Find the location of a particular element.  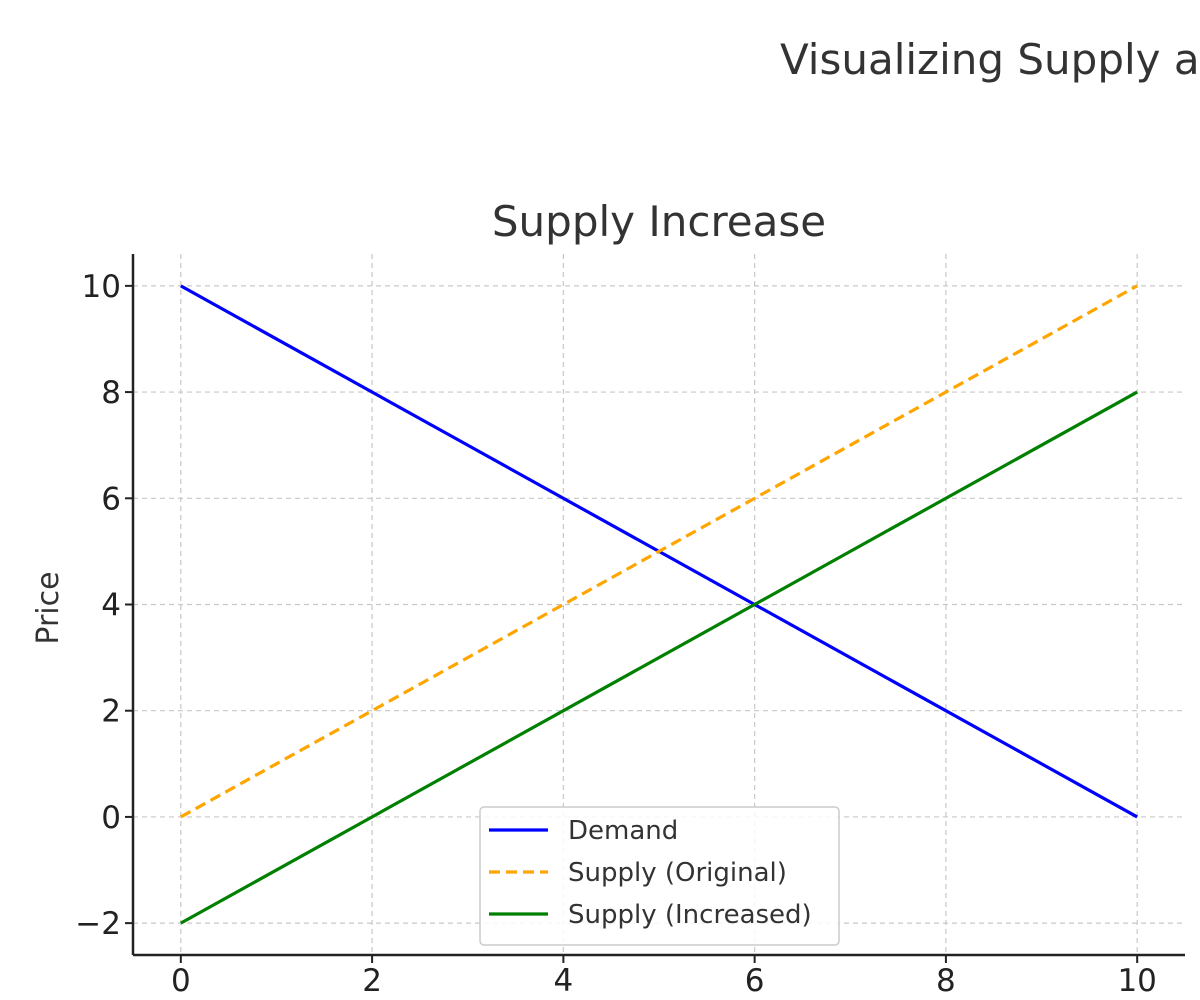

y-tick-label: 10 is located at coordinates (101, 287).